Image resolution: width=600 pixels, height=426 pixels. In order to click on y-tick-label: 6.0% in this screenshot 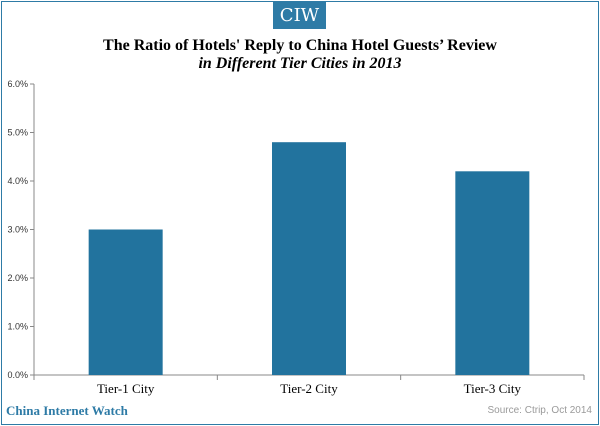, I will do `click(17, 84)`.